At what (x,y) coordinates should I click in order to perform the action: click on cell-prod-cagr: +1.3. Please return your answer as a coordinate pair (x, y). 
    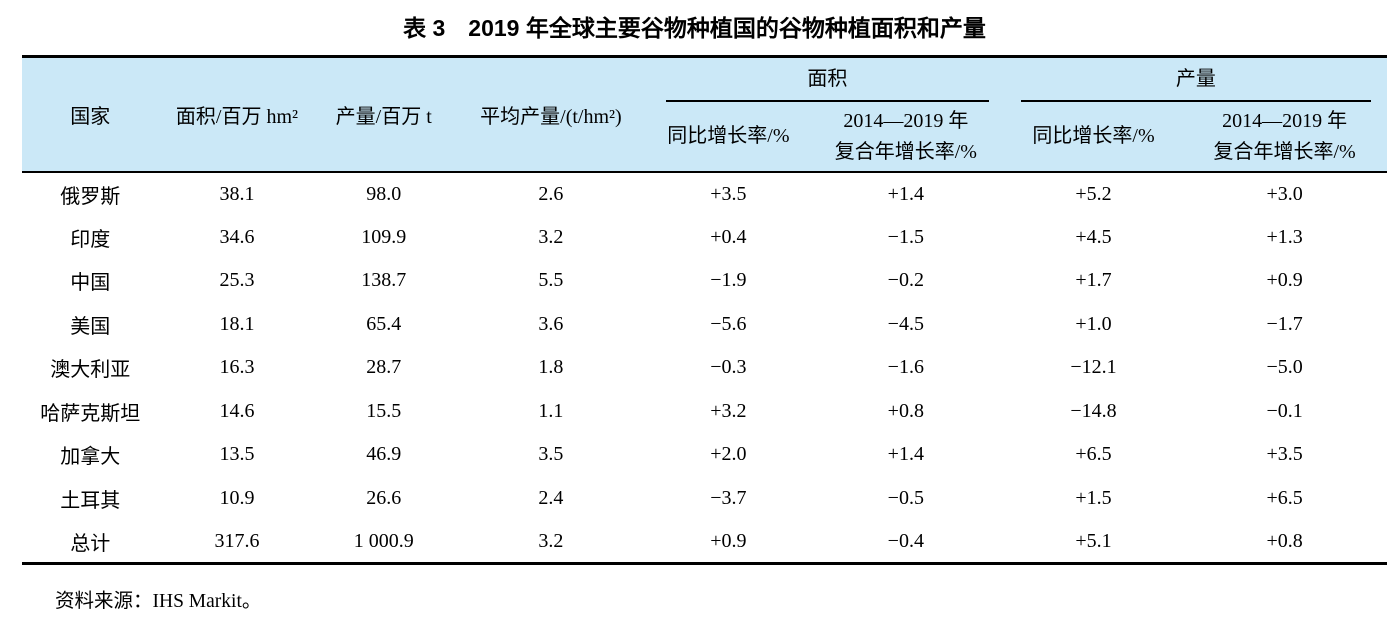
    Looking at the image, I should click on (1284, 236).